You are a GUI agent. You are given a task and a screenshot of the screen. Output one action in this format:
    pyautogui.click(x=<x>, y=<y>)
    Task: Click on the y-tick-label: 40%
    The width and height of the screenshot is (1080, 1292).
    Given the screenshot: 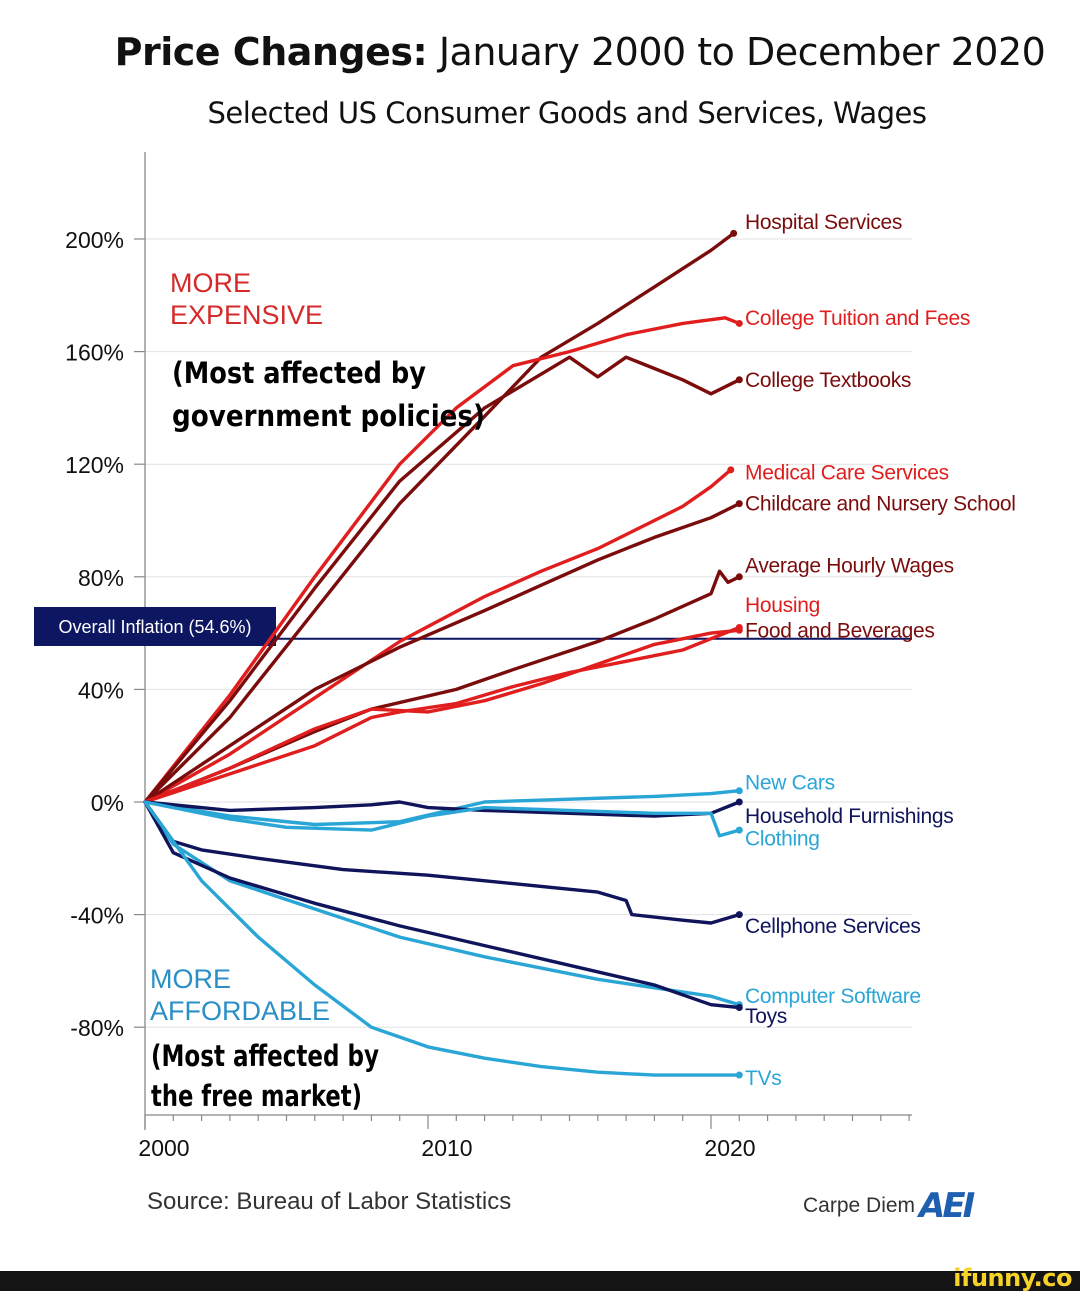 What is the action you would take?
    pyautogui.click(x=101, y=690)
    